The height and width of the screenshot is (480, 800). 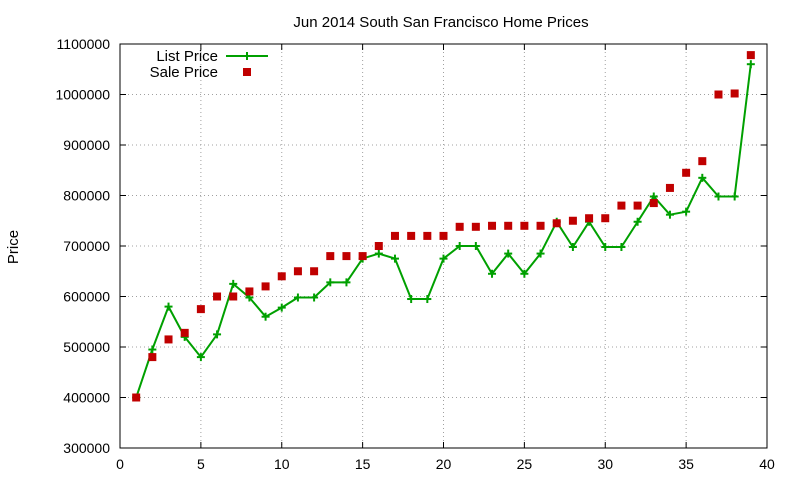 What do you see at coordinates (444, 464) in the screenshot?
I see `x-tick-label: 20` at bounding box center [444, 464].